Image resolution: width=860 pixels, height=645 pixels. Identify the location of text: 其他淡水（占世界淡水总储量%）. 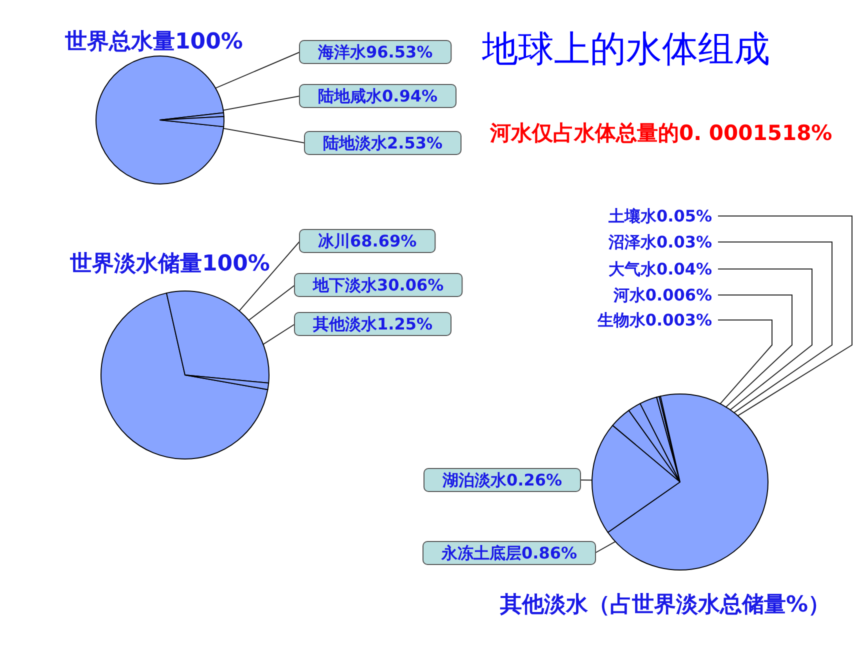
(664, 605).